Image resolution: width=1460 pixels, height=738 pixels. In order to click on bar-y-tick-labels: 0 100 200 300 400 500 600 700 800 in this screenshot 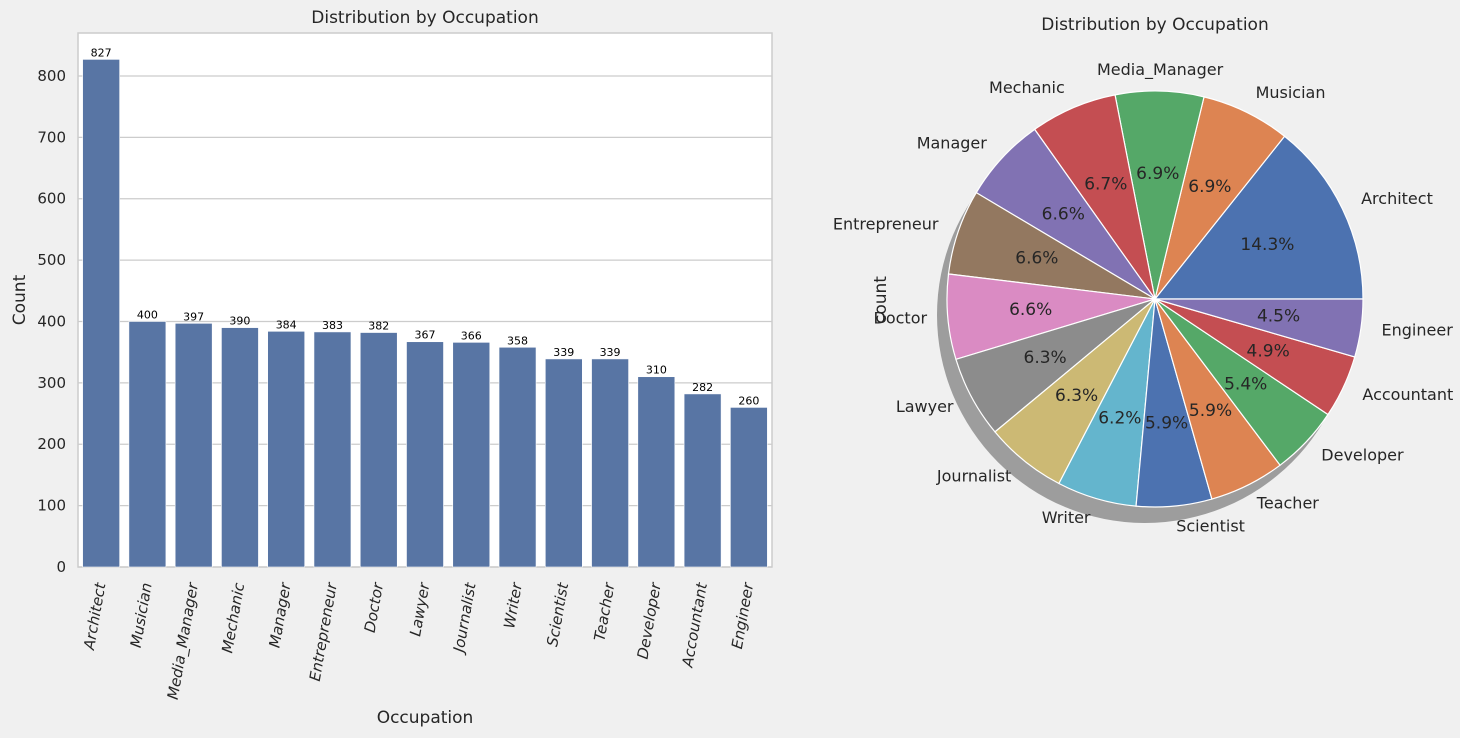, I will do `click(51, 321)`.